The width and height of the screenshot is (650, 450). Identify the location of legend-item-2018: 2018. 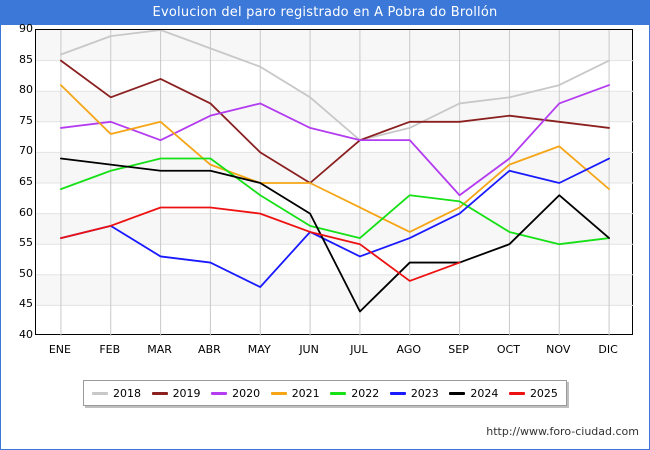
(116, 393).